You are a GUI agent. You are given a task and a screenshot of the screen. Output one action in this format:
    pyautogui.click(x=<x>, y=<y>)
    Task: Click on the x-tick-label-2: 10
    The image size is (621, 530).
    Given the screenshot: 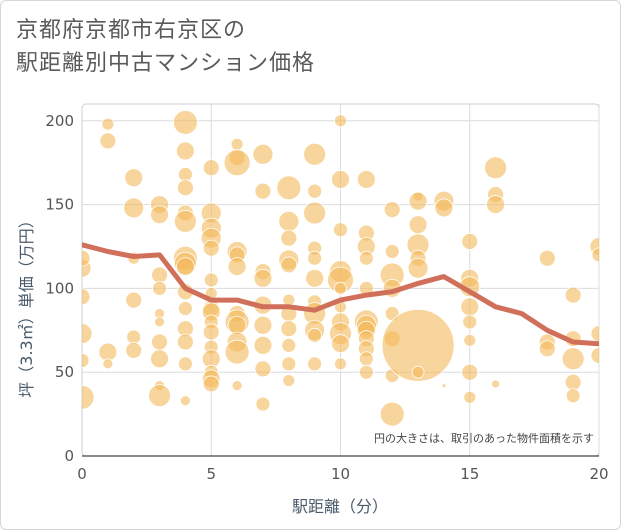 What is the action you would take?
    pyautogui.click(x=340, y=474)
    